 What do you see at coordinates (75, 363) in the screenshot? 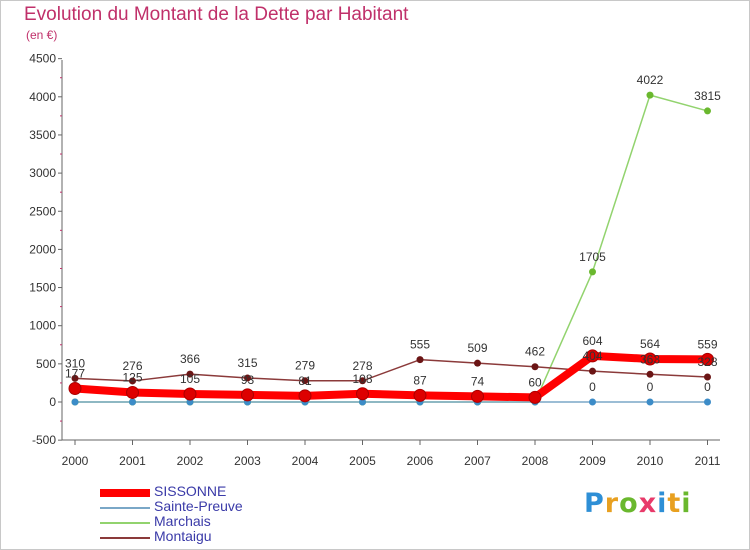
I see `data-label-montaigu: 310` at bounding box center [75, 363].